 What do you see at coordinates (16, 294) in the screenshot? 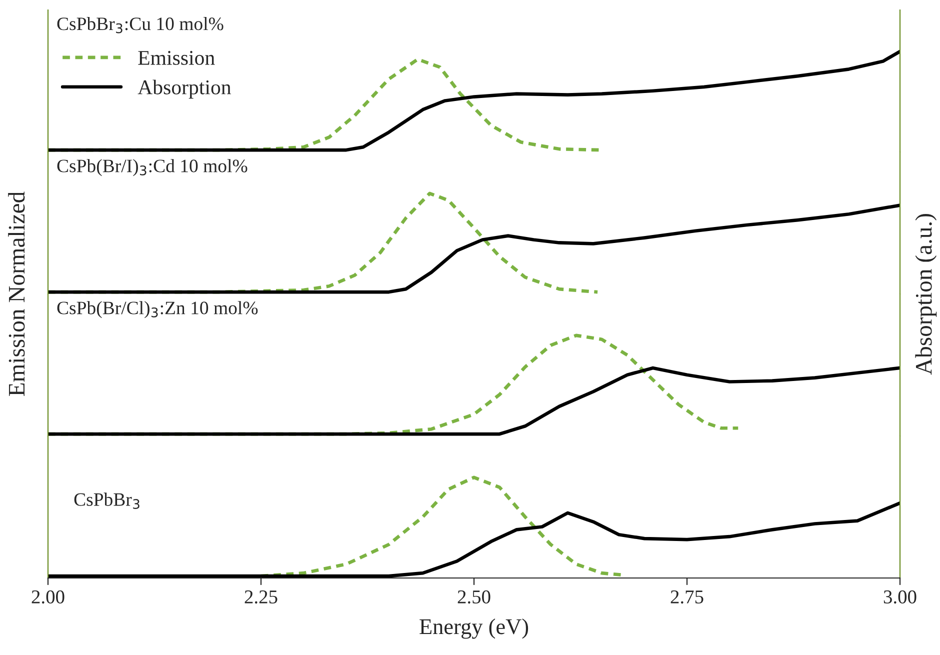
I see `y-axis-title: Emission Normalized` at bounding box center [16, 294].